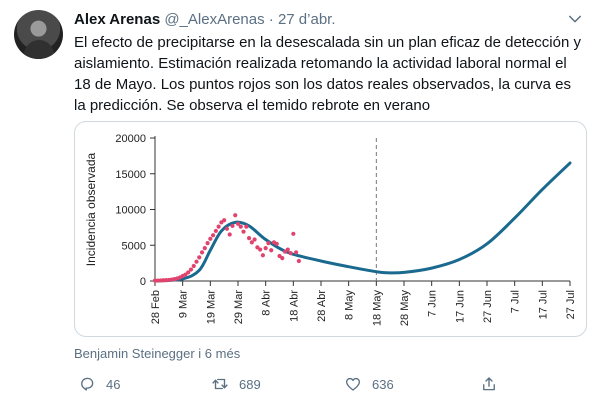 The height and width of the screenshot is (403, 598). Describe the element at coordinates (377, 308) in the screenshot. I see `x-tick-label: 18 May` at that location.